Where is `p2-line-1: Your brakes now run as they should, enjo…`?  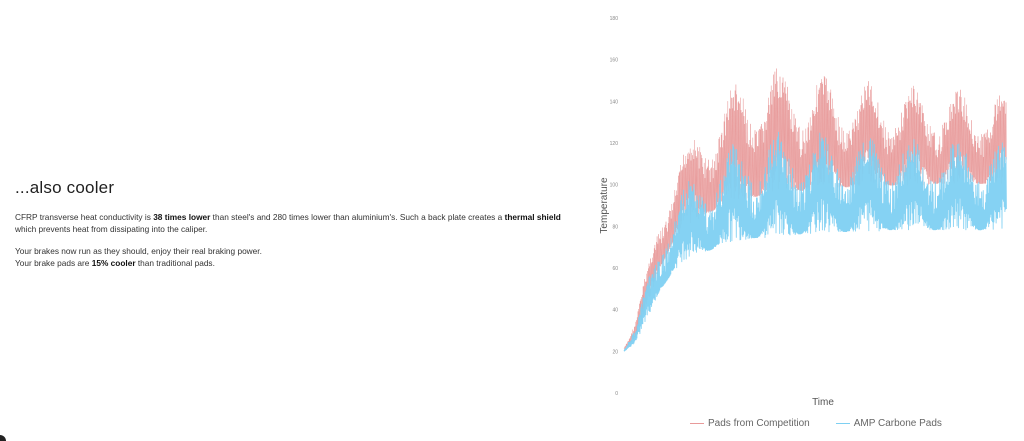
p2-line-1: Your brakes now run as they should, enjo… is located at coordinates (138, 251).